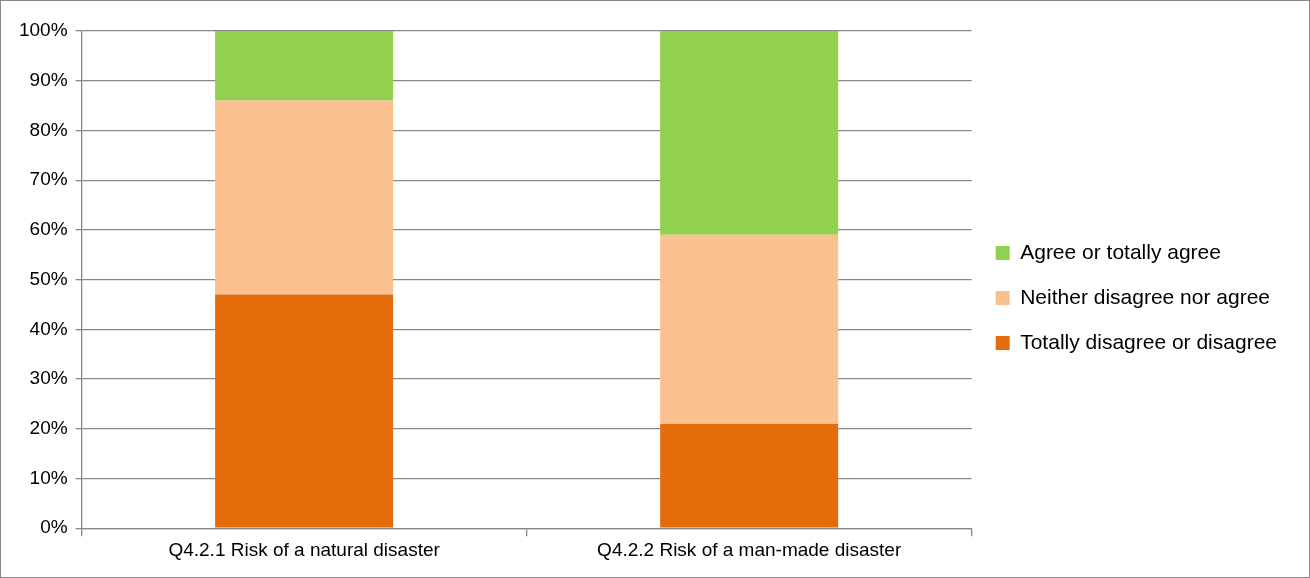  Describe the element at coordinates (48, 179) in the screenshot. I see `y-tick-label: 70%` at that location.